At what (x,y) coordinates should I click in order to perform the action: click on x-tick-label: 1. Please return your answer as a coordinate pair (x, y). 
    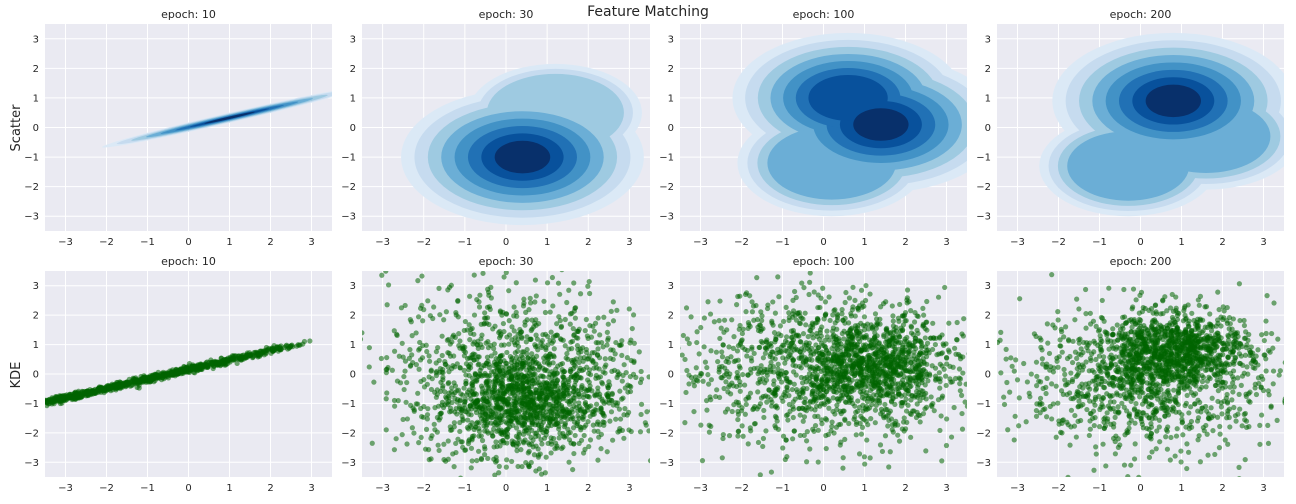
    Looking at the image, I should click on (1181, 242).